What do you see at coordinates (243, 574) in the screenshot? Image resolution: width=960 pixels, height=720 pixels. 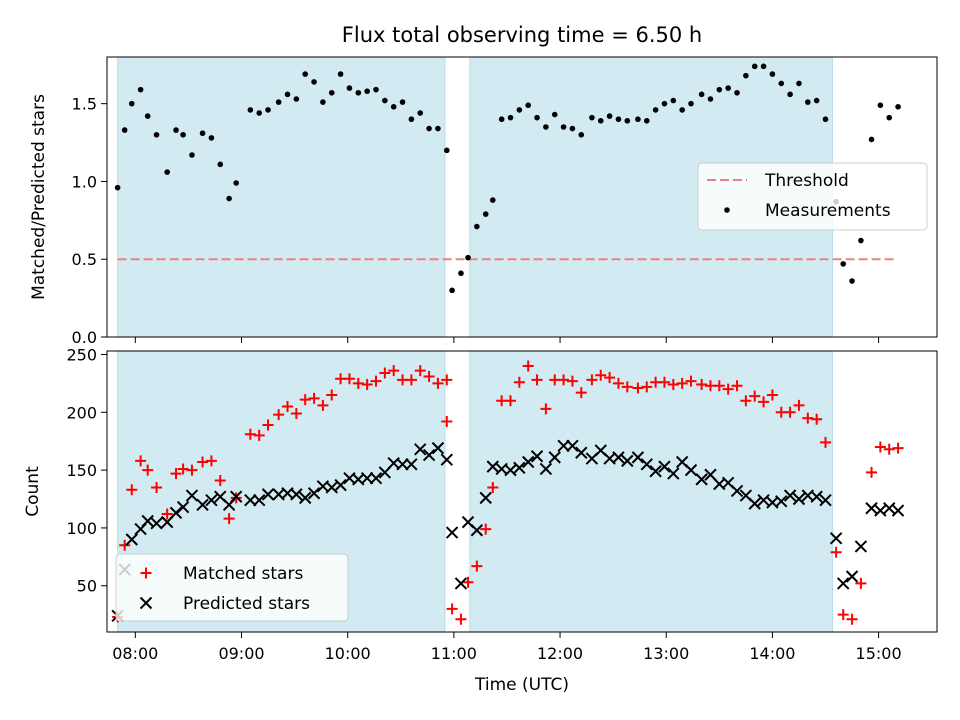 I see `legend-matched-label: Matched stars` at bounding box center [243, 574].